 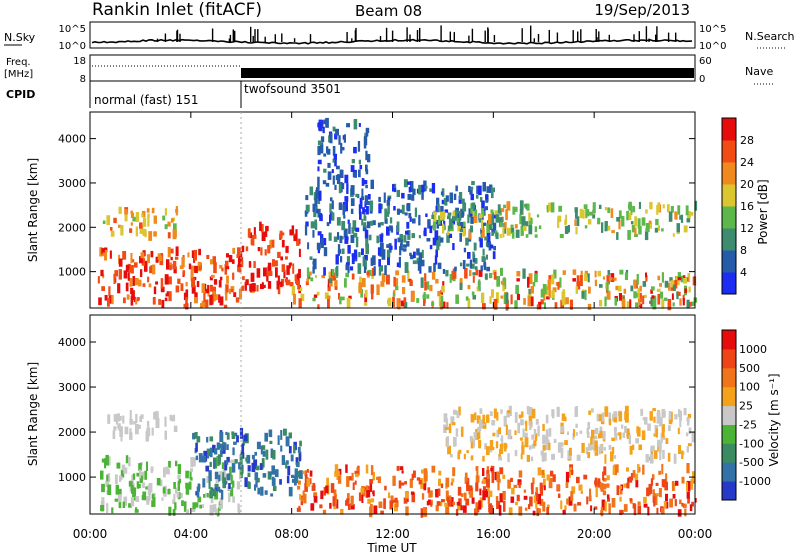 I want to click on velocity-cbar-label: Velocity [m s⁻¹], so click(x=774, y=419).